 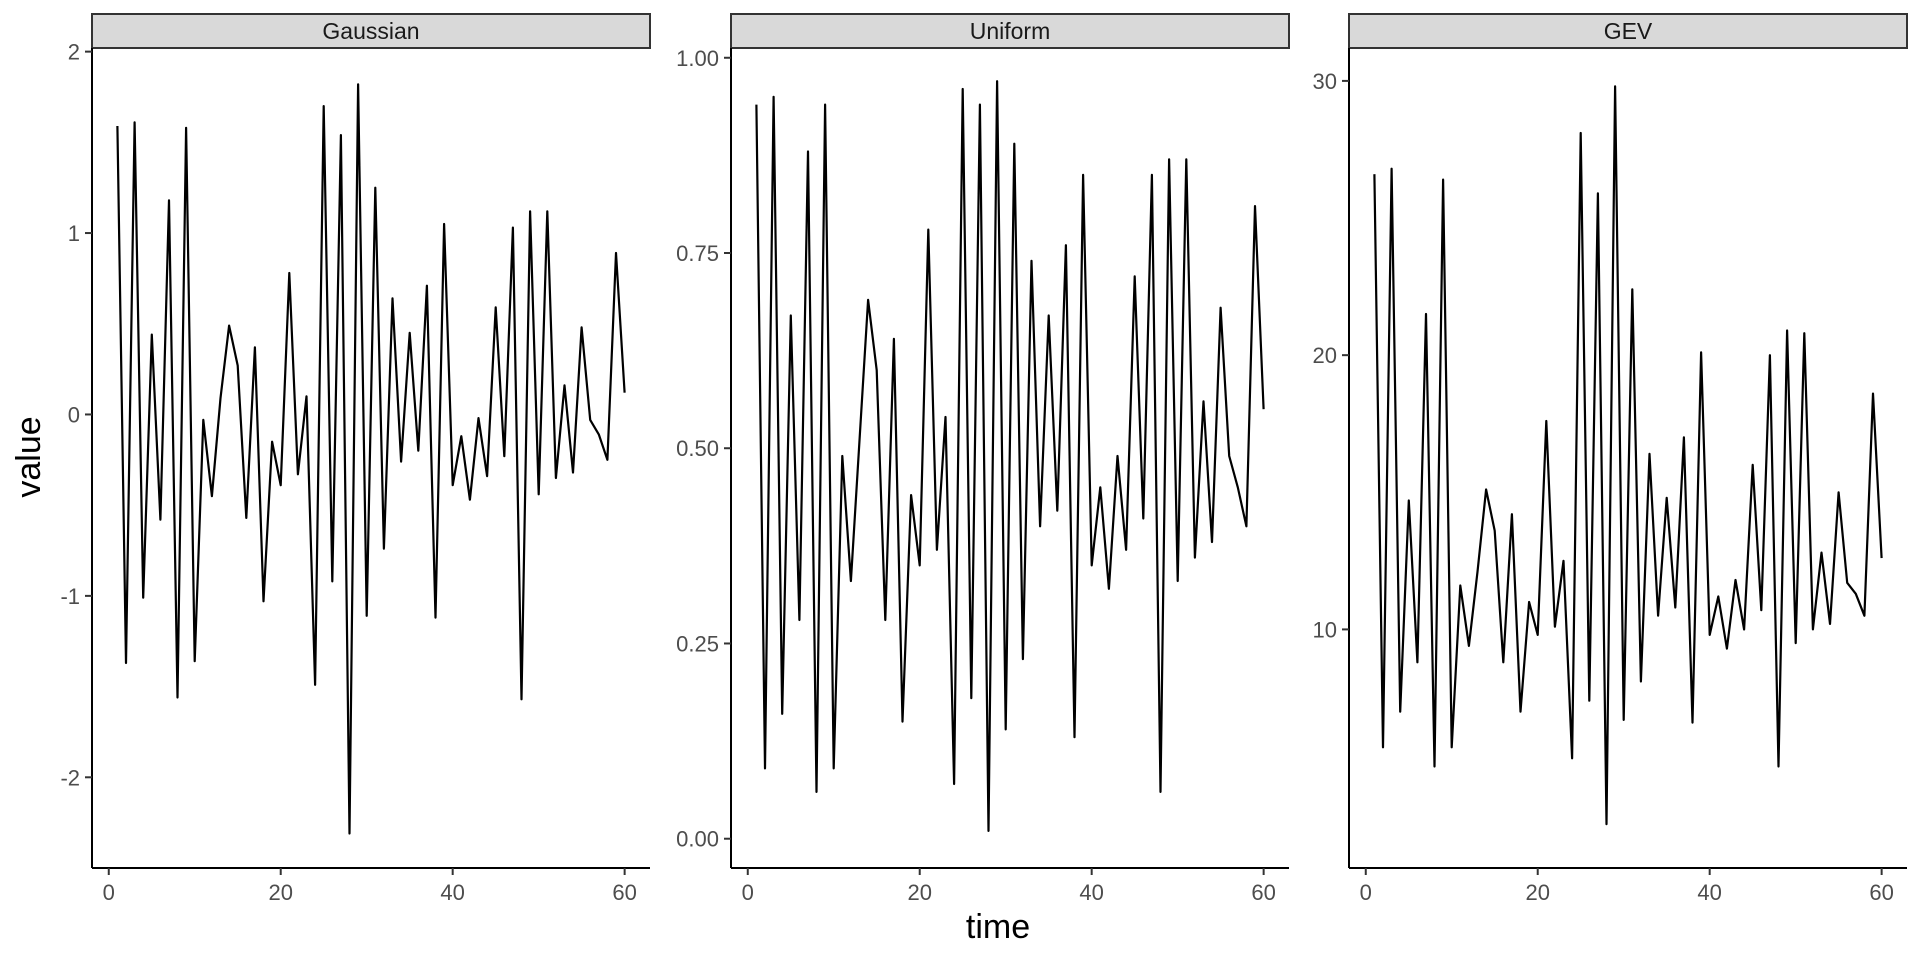 I want to click on y-axis-title: value, so click(x=29, y=456).